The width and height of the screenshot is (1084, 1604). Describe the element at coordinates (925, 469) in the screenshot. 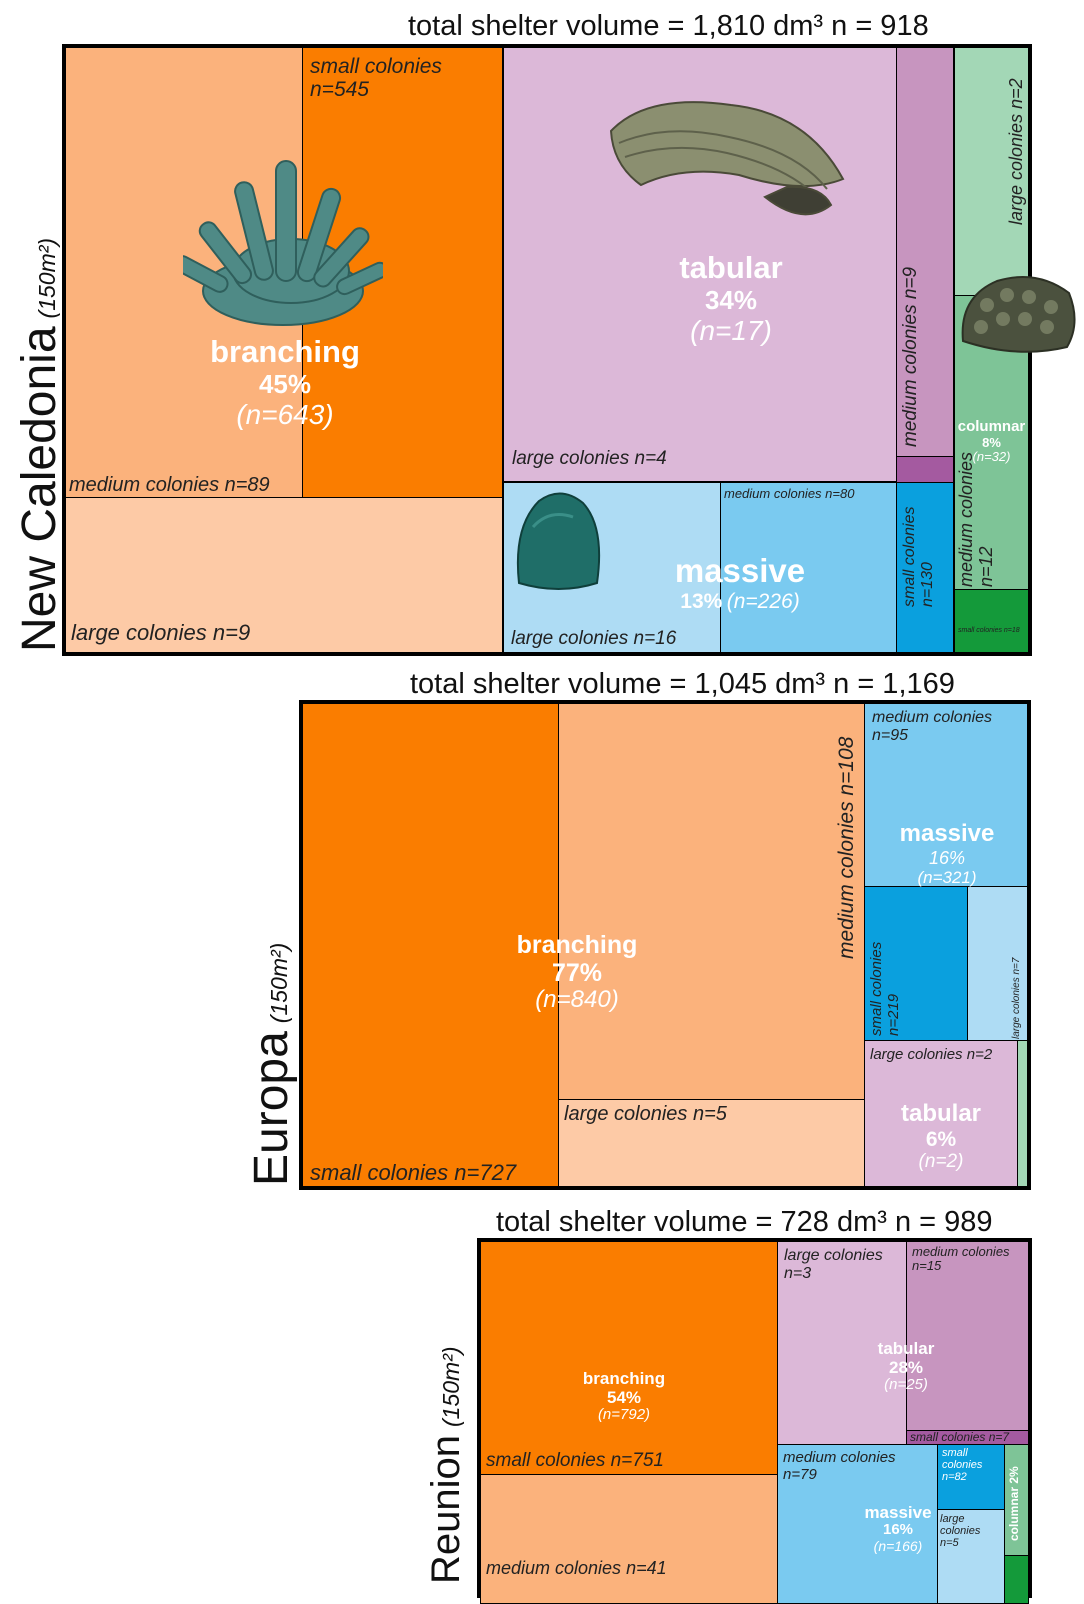

I see `cell-tabular-small` at that location.